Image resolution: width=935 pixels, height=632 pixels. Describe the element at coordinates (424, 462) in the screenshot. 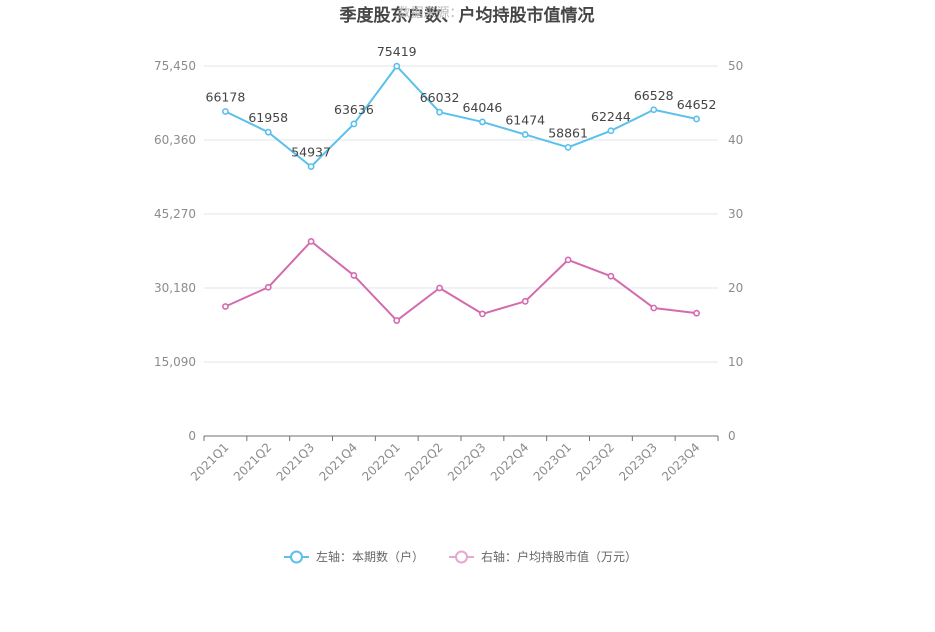

I see `x-tick-label: 2022Q2` at that location.